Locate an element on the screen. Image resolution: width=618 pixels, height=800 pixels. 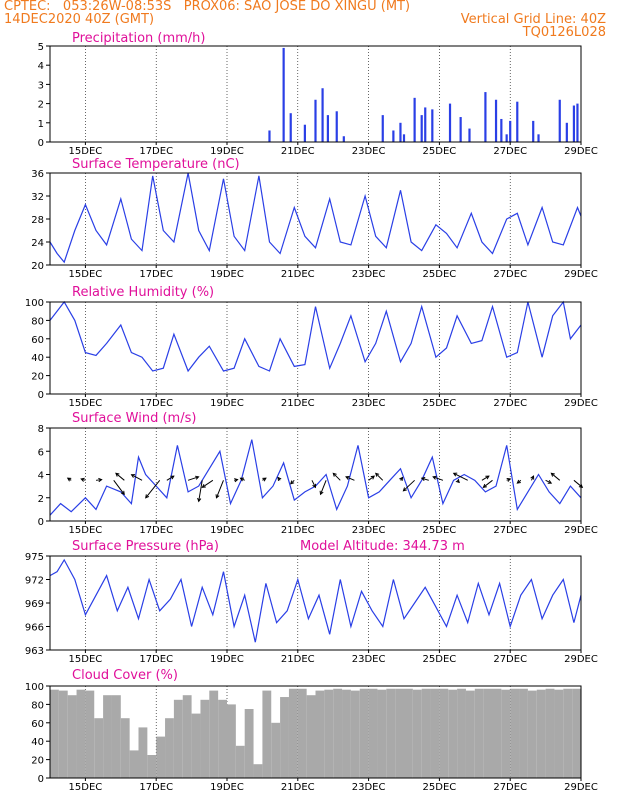
y-tick-label: 60 is located at coordinates (37, 340).